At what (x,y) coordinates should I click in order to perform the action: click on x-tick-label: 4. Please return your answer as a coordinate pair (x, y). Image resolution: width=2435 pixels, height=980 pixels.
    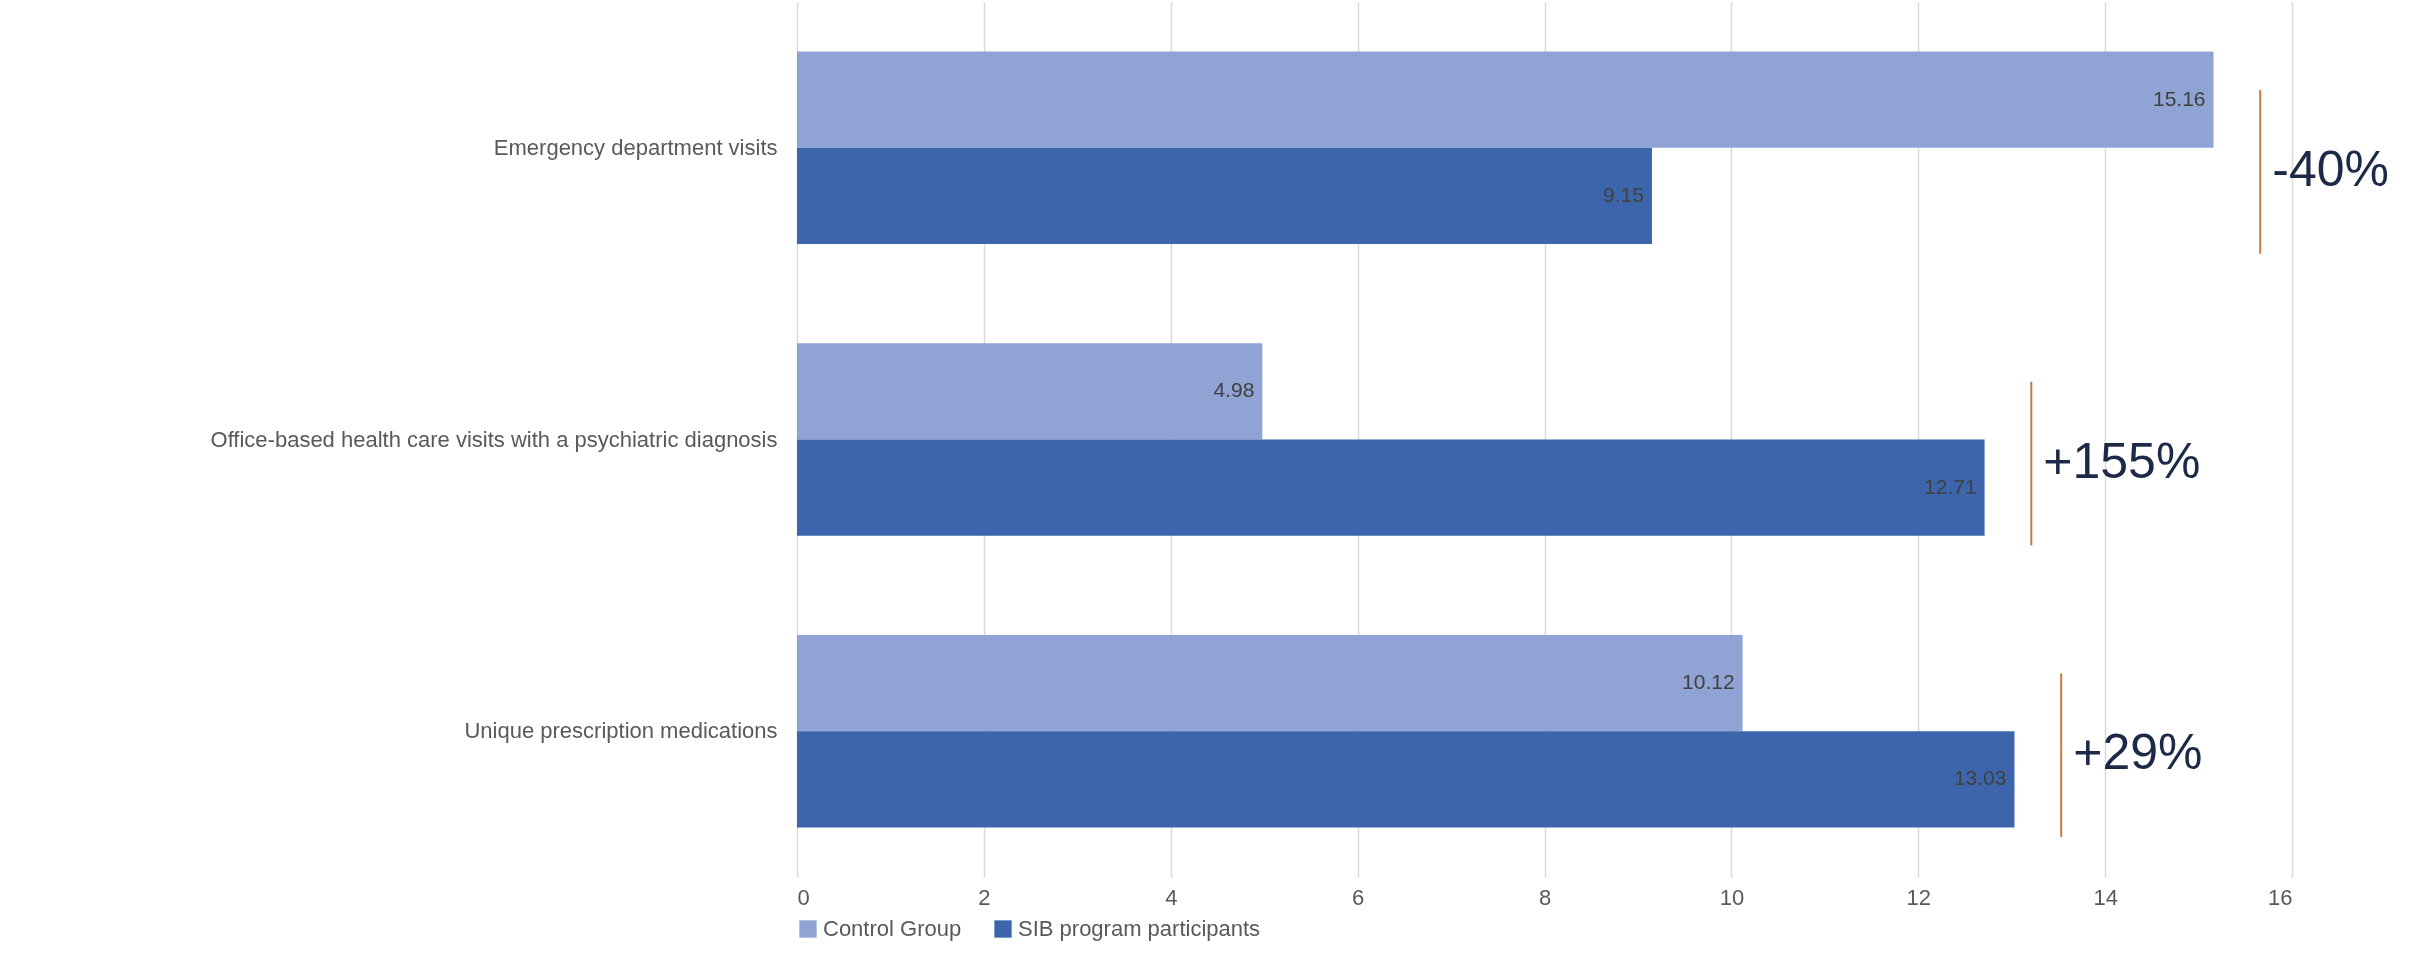
    Looking at the image, I should click on (1171, 897).